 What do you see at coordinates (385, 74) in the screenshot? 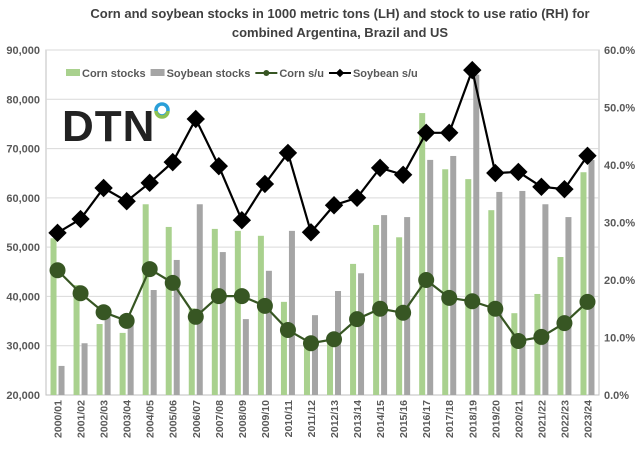
I see `soybean-s-u-legend-label: Soybean s/u` at bounding box center [385, 74].